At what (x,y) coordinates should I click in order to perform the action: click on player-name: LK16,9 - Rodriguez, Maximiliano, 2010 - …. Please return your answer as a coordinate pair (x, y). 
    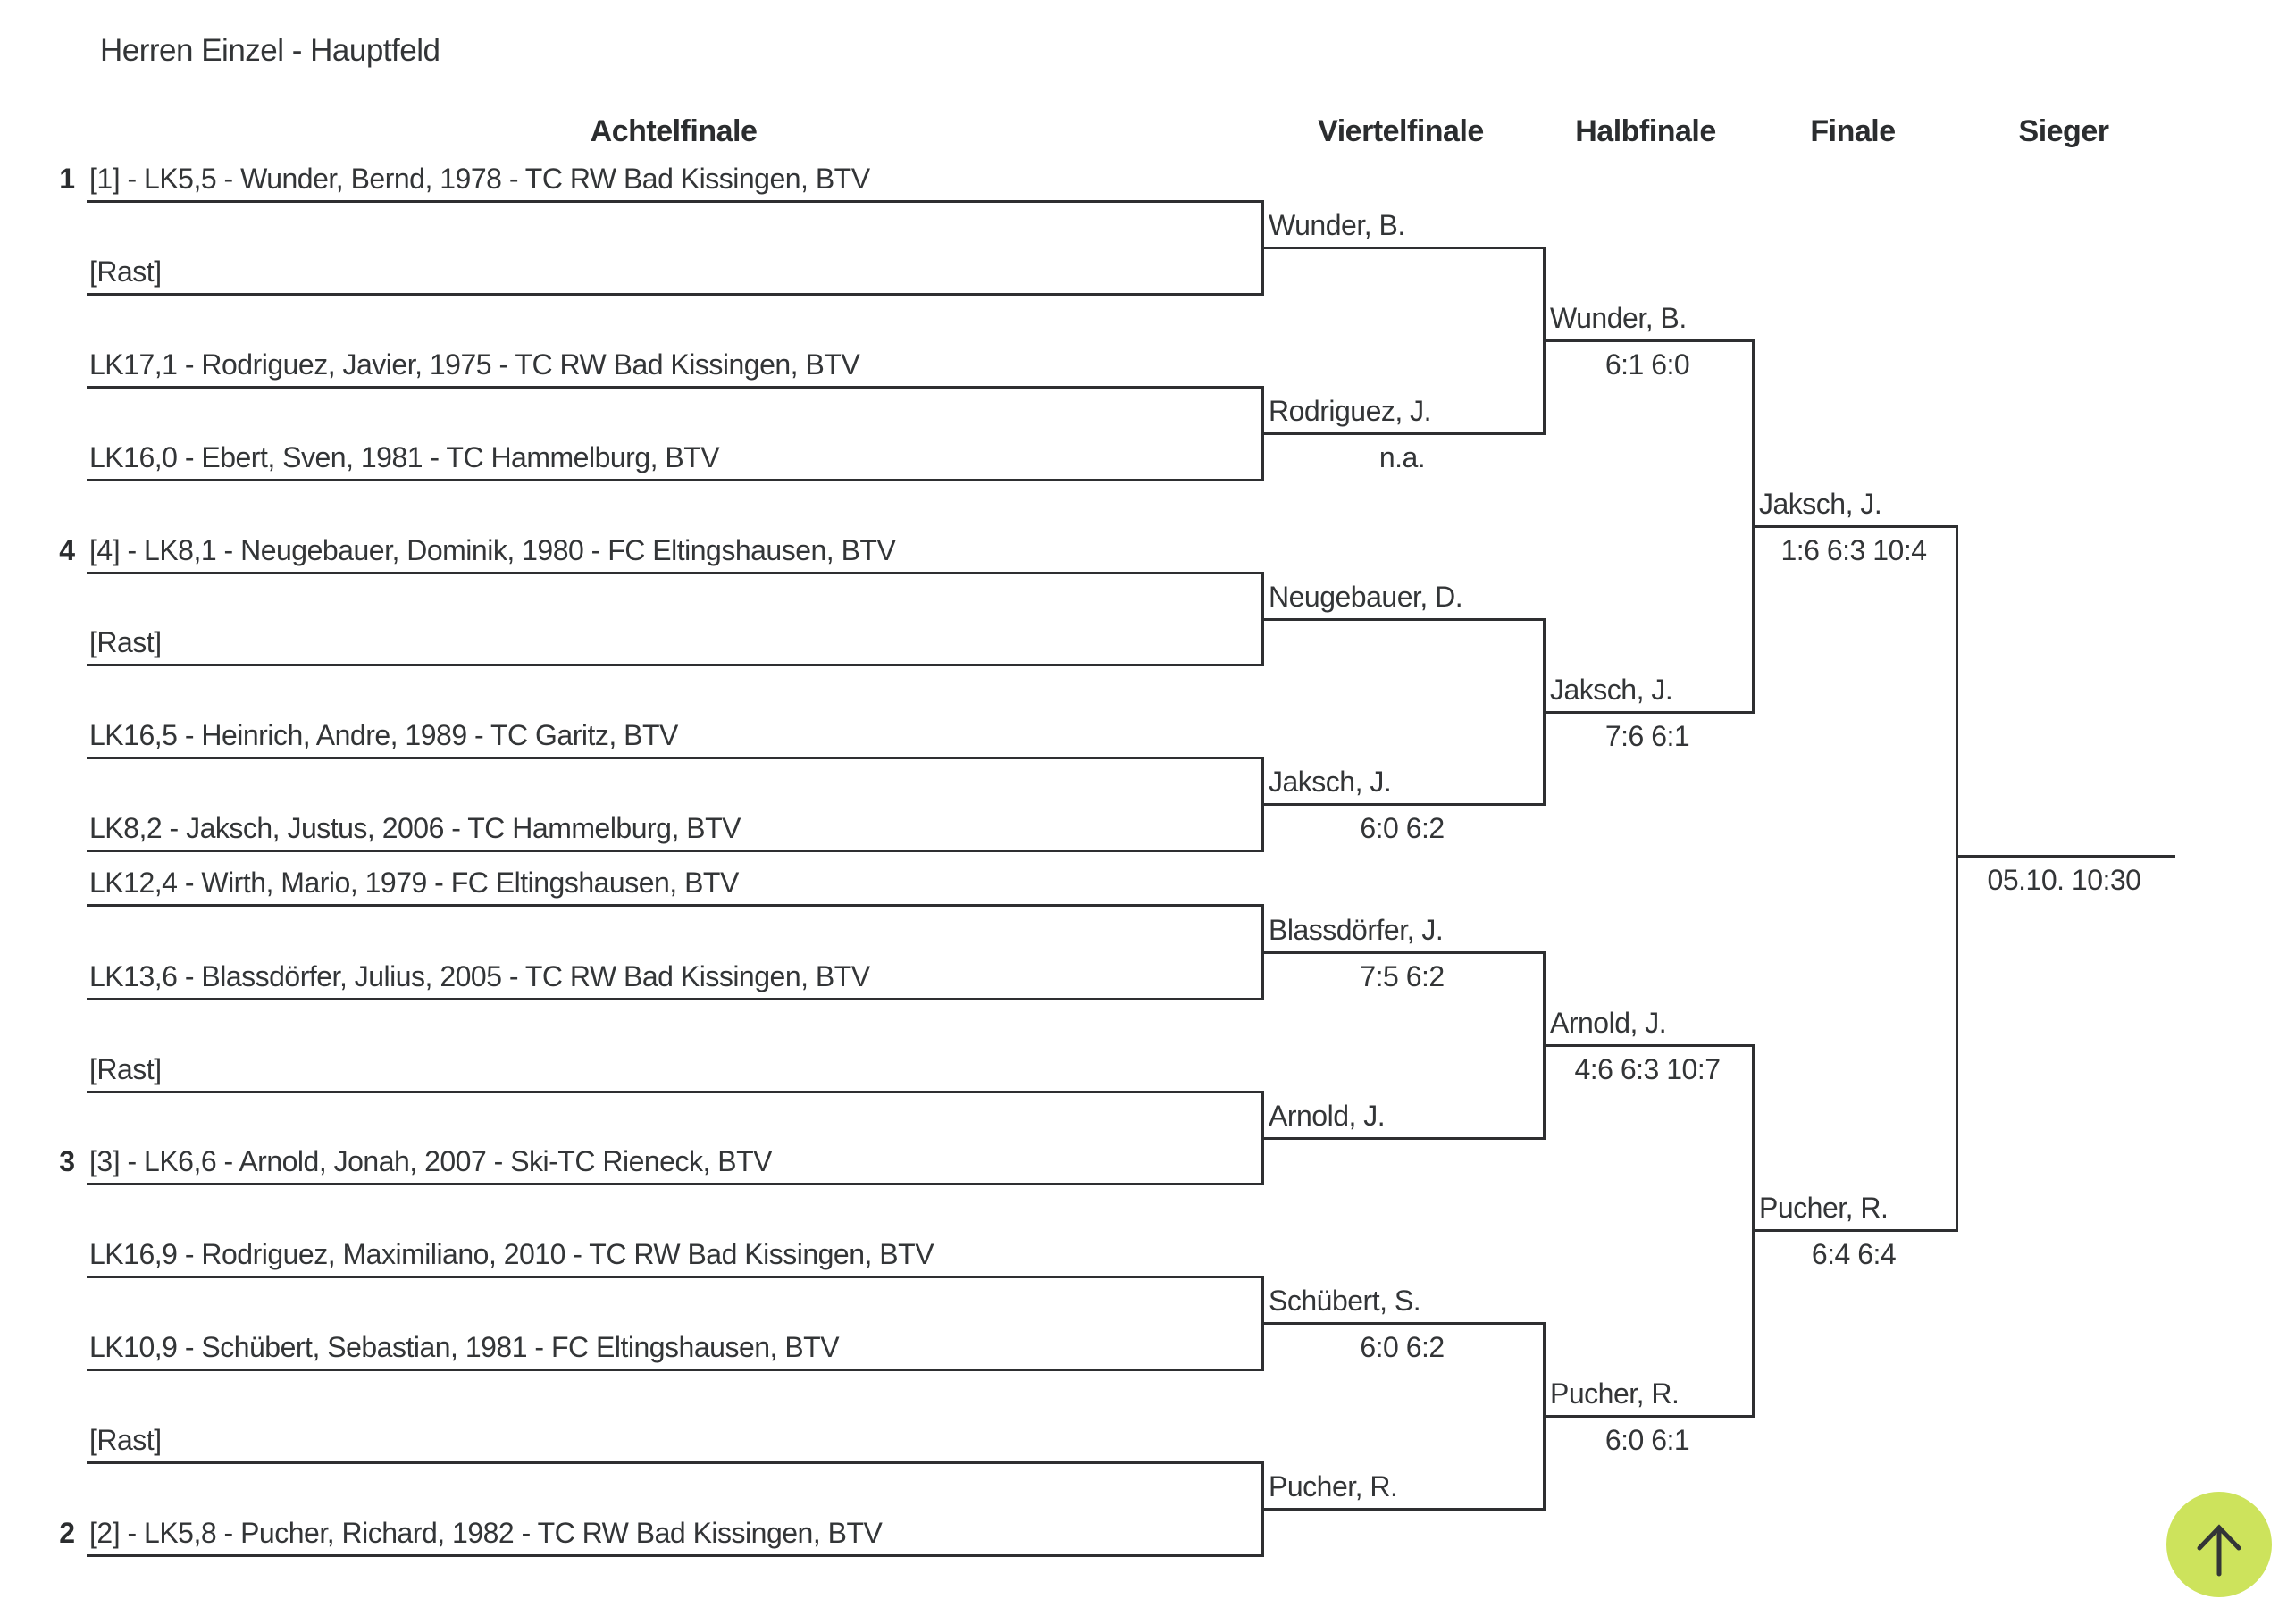
    Looking at the image, I should click on (511, 1254).